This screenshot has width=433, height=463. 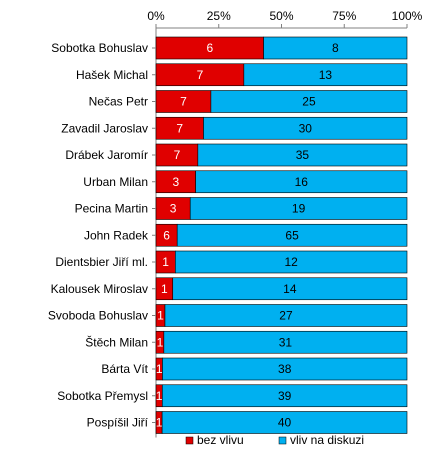 What do you see at coordinates (98, 316) in the screenshot?
I see `category-label: Svoboda Bohuslav` at bounding box center [98, 316].